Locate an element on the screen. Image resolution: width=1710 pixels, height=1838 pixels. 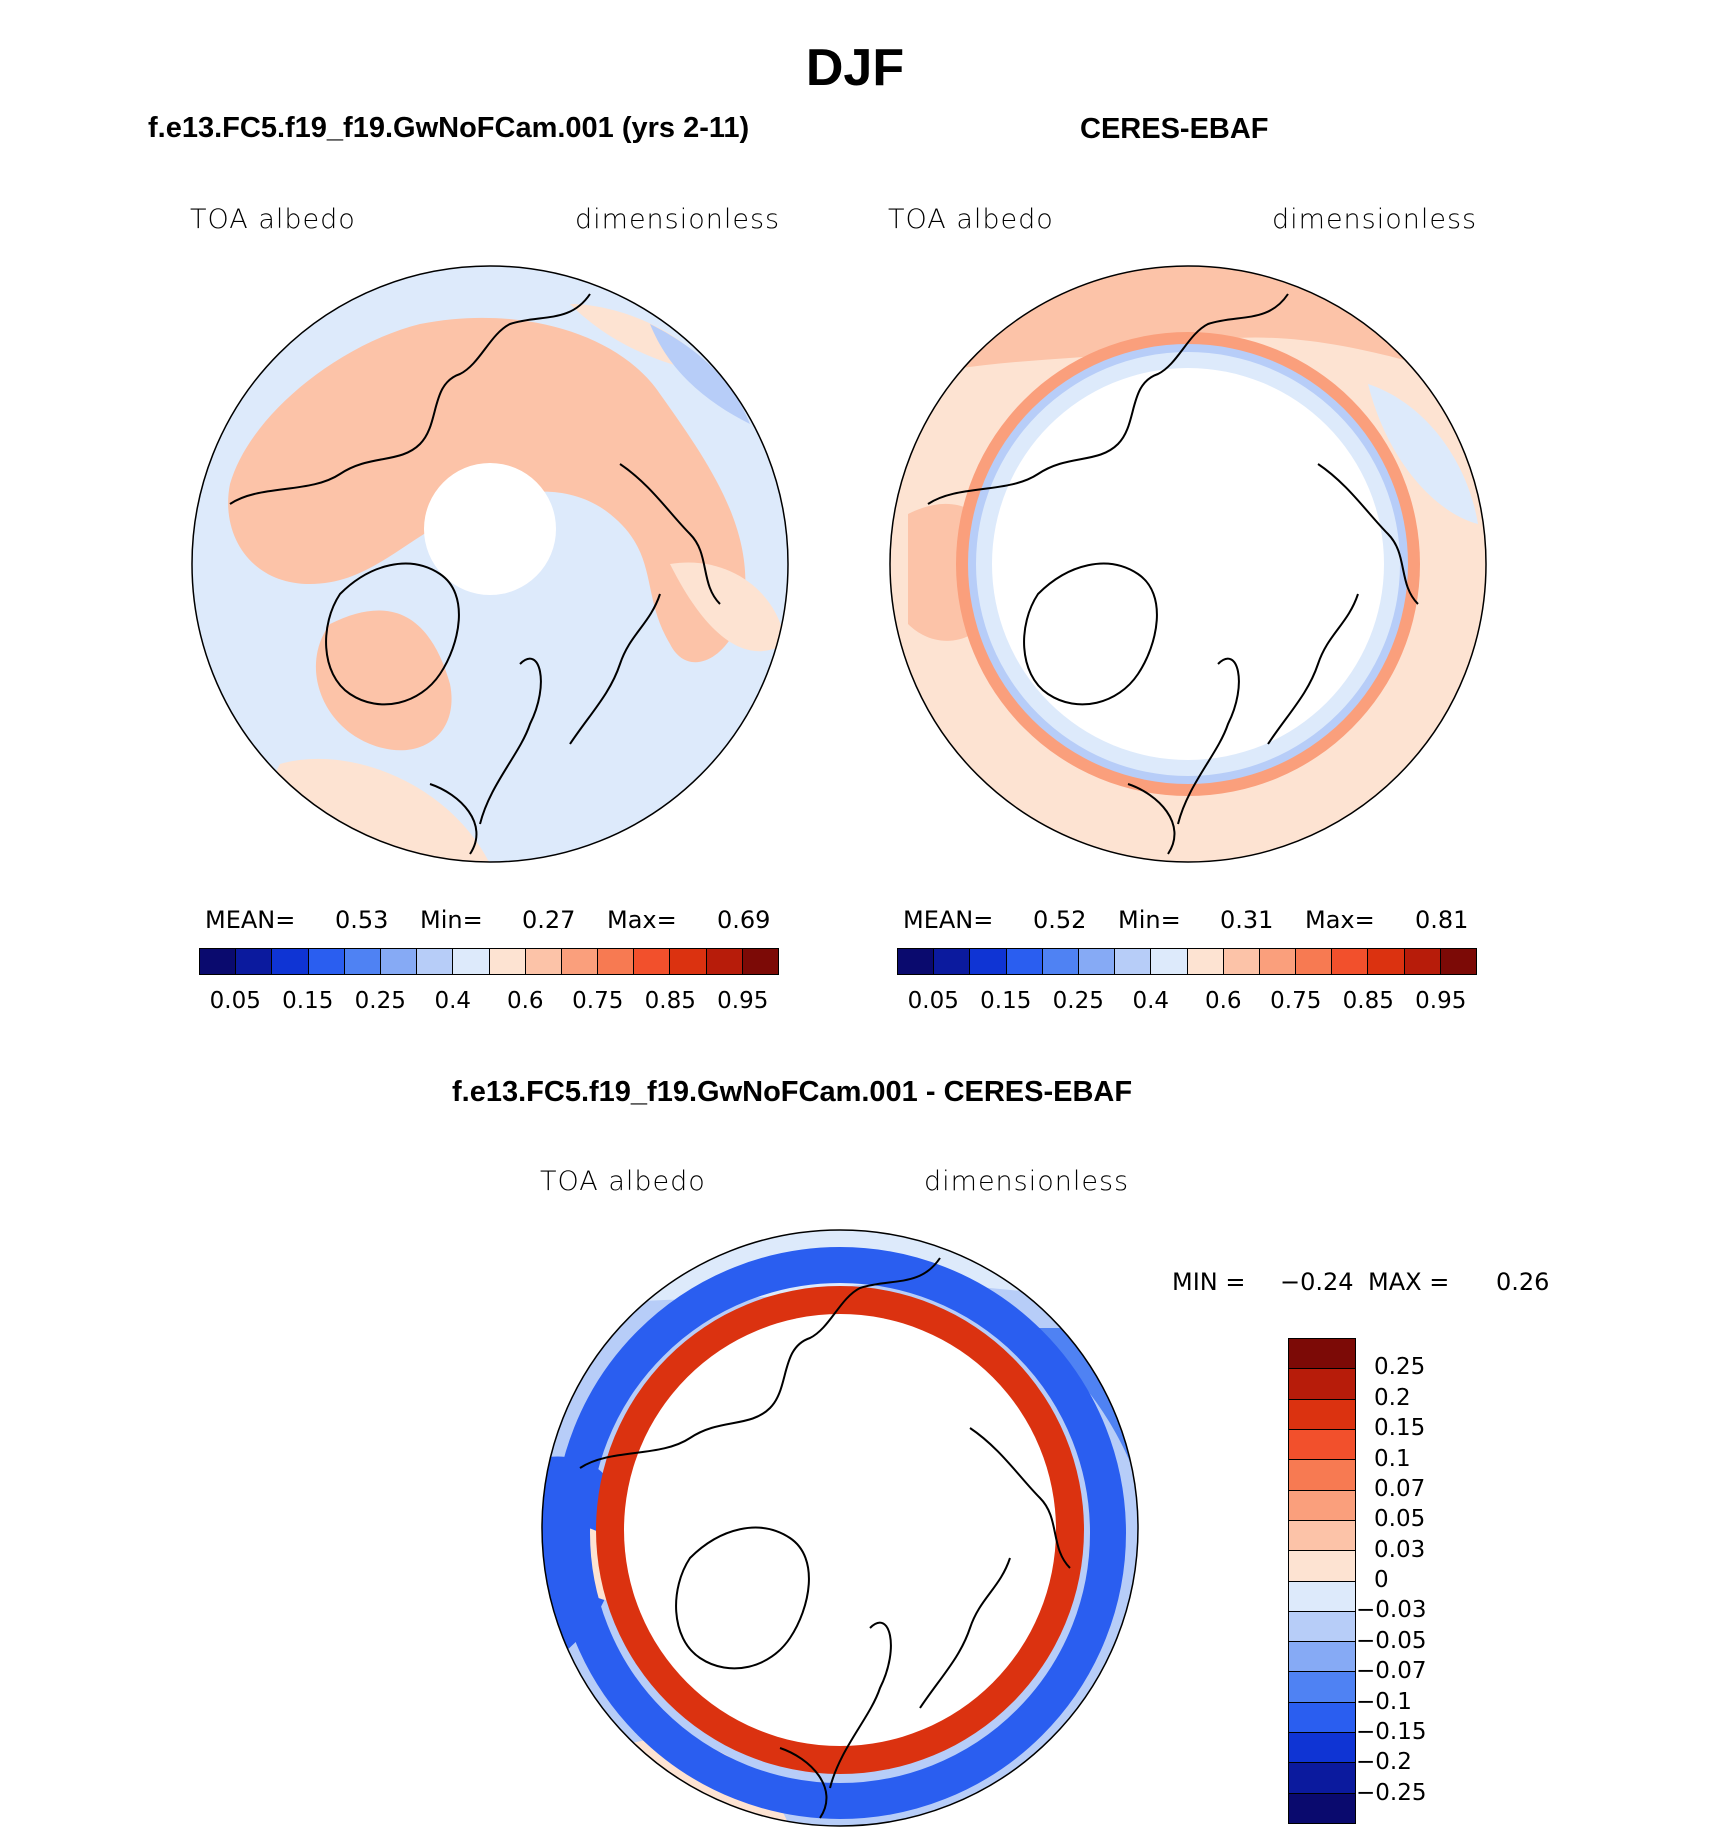
model-polar-gap is located at coordinates (490, 529).